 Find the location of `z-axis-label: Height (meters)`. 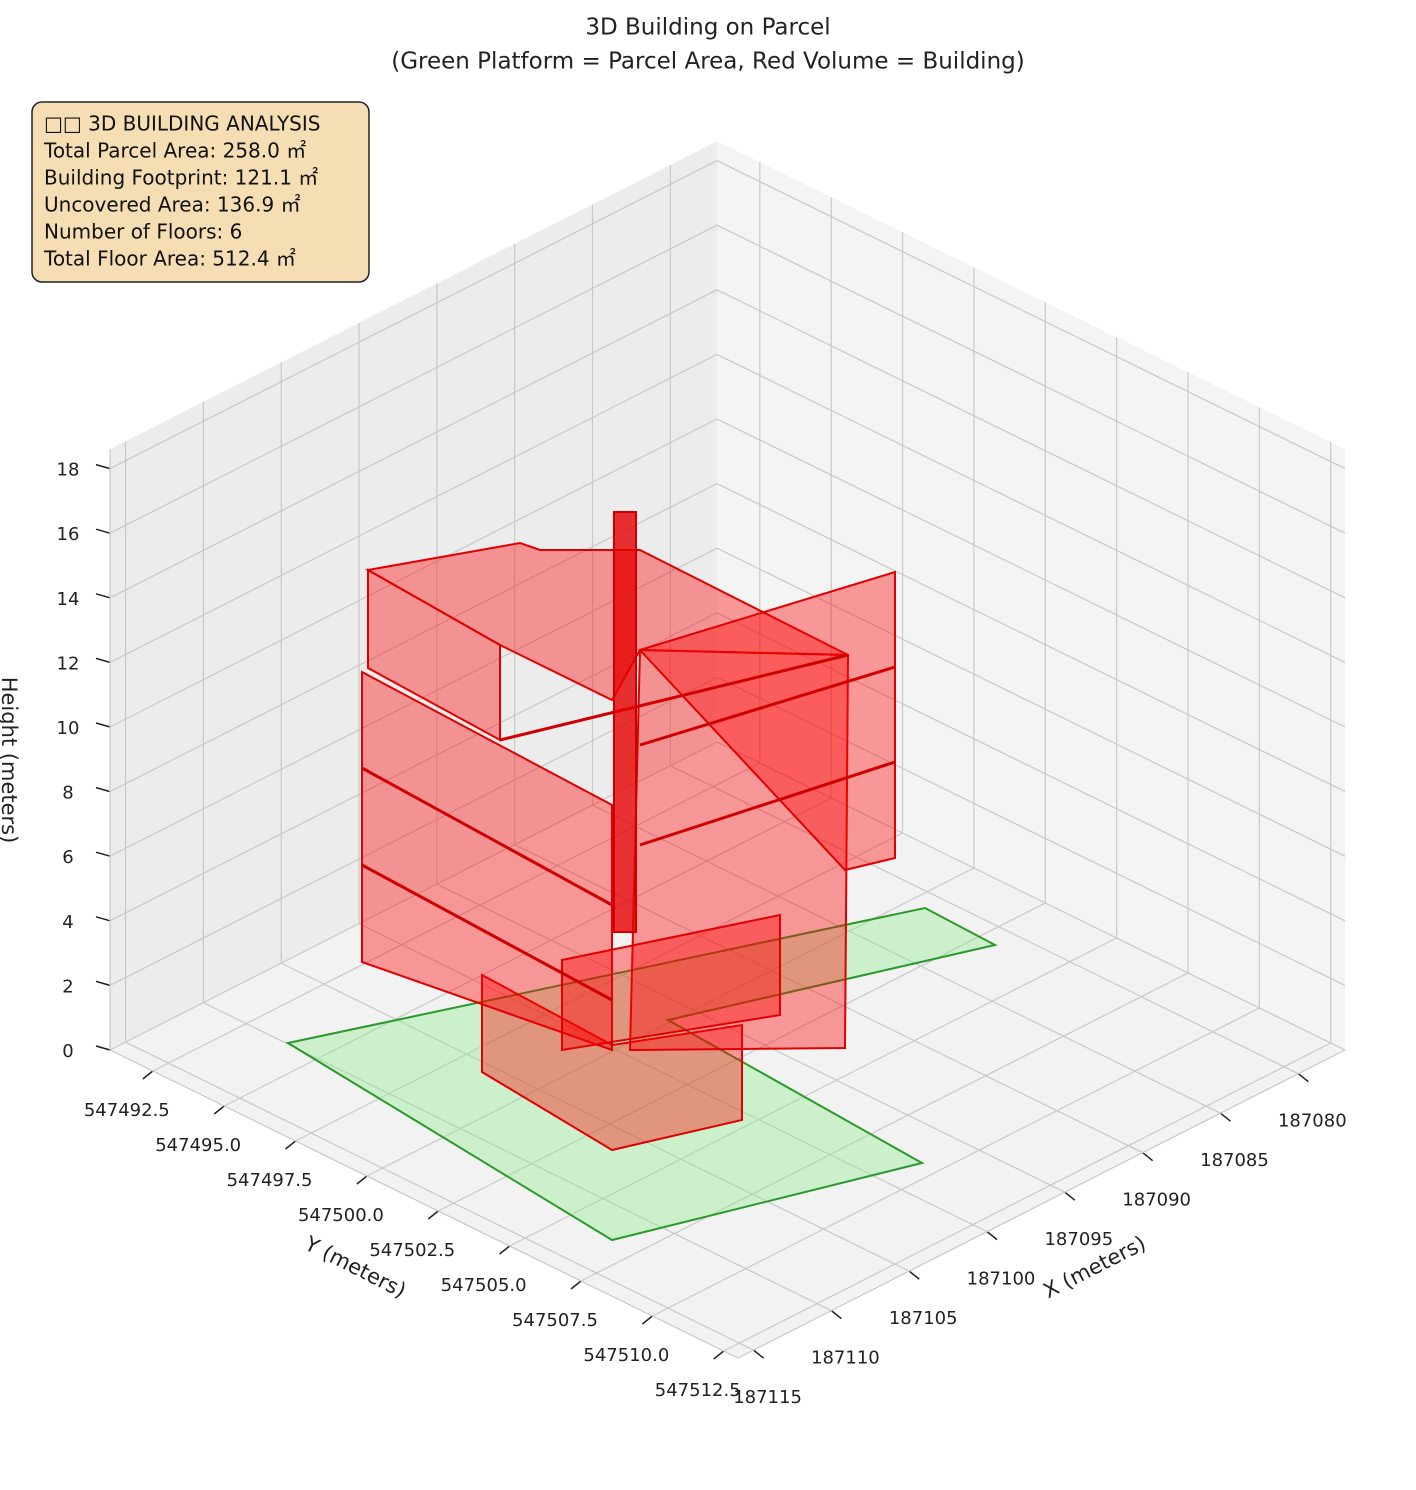

z-axis-label: Height (meters) is located at coordinates (10, 760).